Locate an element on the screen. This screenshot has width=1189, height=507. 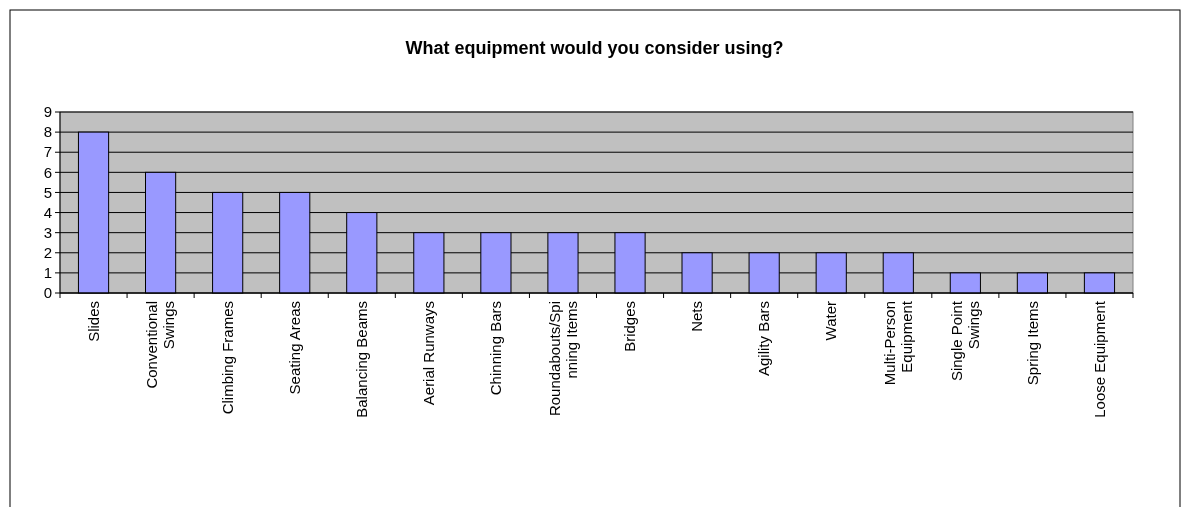
x-tick-label: Balancing Beams is located at coordinates (362, 359).